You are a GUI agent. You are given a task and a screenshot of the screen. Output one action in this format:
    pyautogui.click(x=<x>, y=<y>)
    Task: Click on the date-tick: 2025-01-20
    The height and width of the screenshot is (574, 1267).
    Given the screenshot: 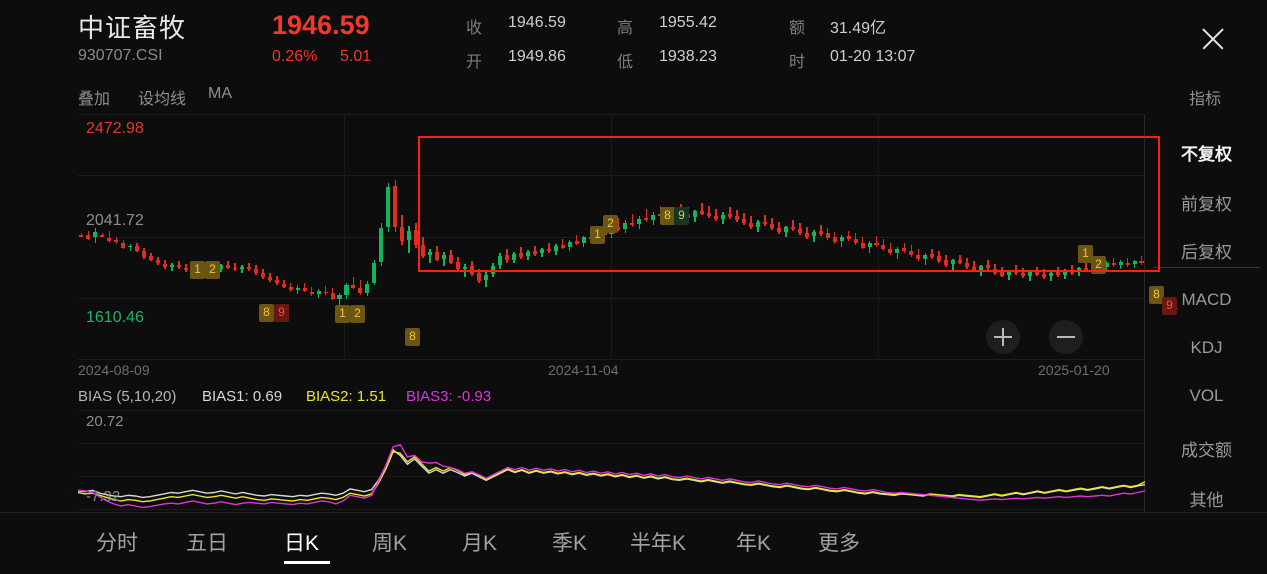 What is the action you would take?
    pyautogui.click(x=1074, y=370)
    